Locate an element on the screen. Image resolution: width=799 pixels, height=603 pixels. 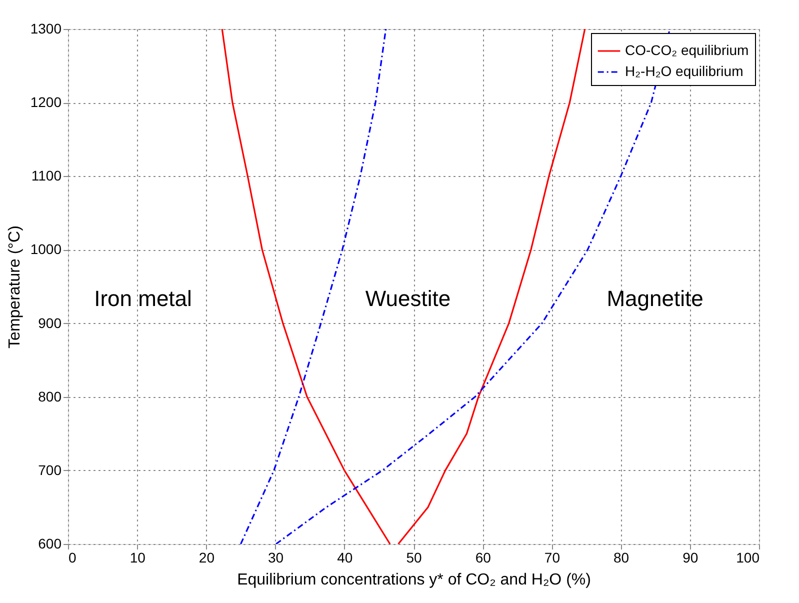
y-tick-label: 1000 is located at coordinates (46, 249).